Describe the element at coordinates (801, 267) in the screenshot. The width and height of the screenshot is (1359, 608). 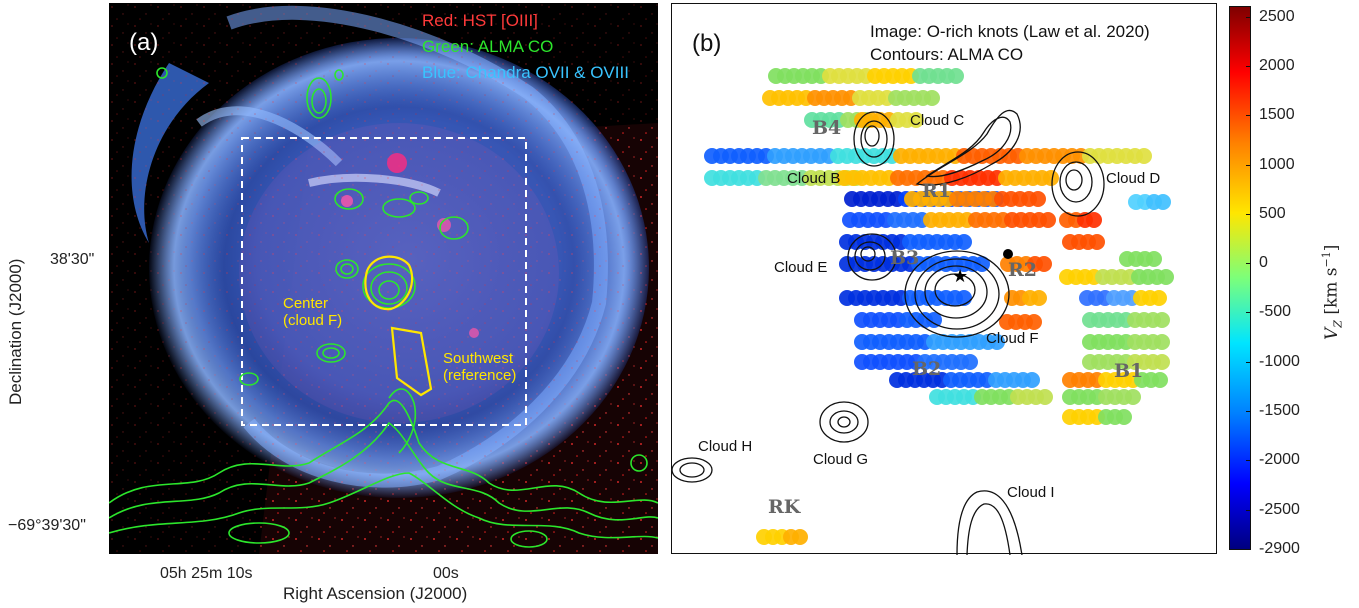
I see `cloud-label: Cloud E` at that location.